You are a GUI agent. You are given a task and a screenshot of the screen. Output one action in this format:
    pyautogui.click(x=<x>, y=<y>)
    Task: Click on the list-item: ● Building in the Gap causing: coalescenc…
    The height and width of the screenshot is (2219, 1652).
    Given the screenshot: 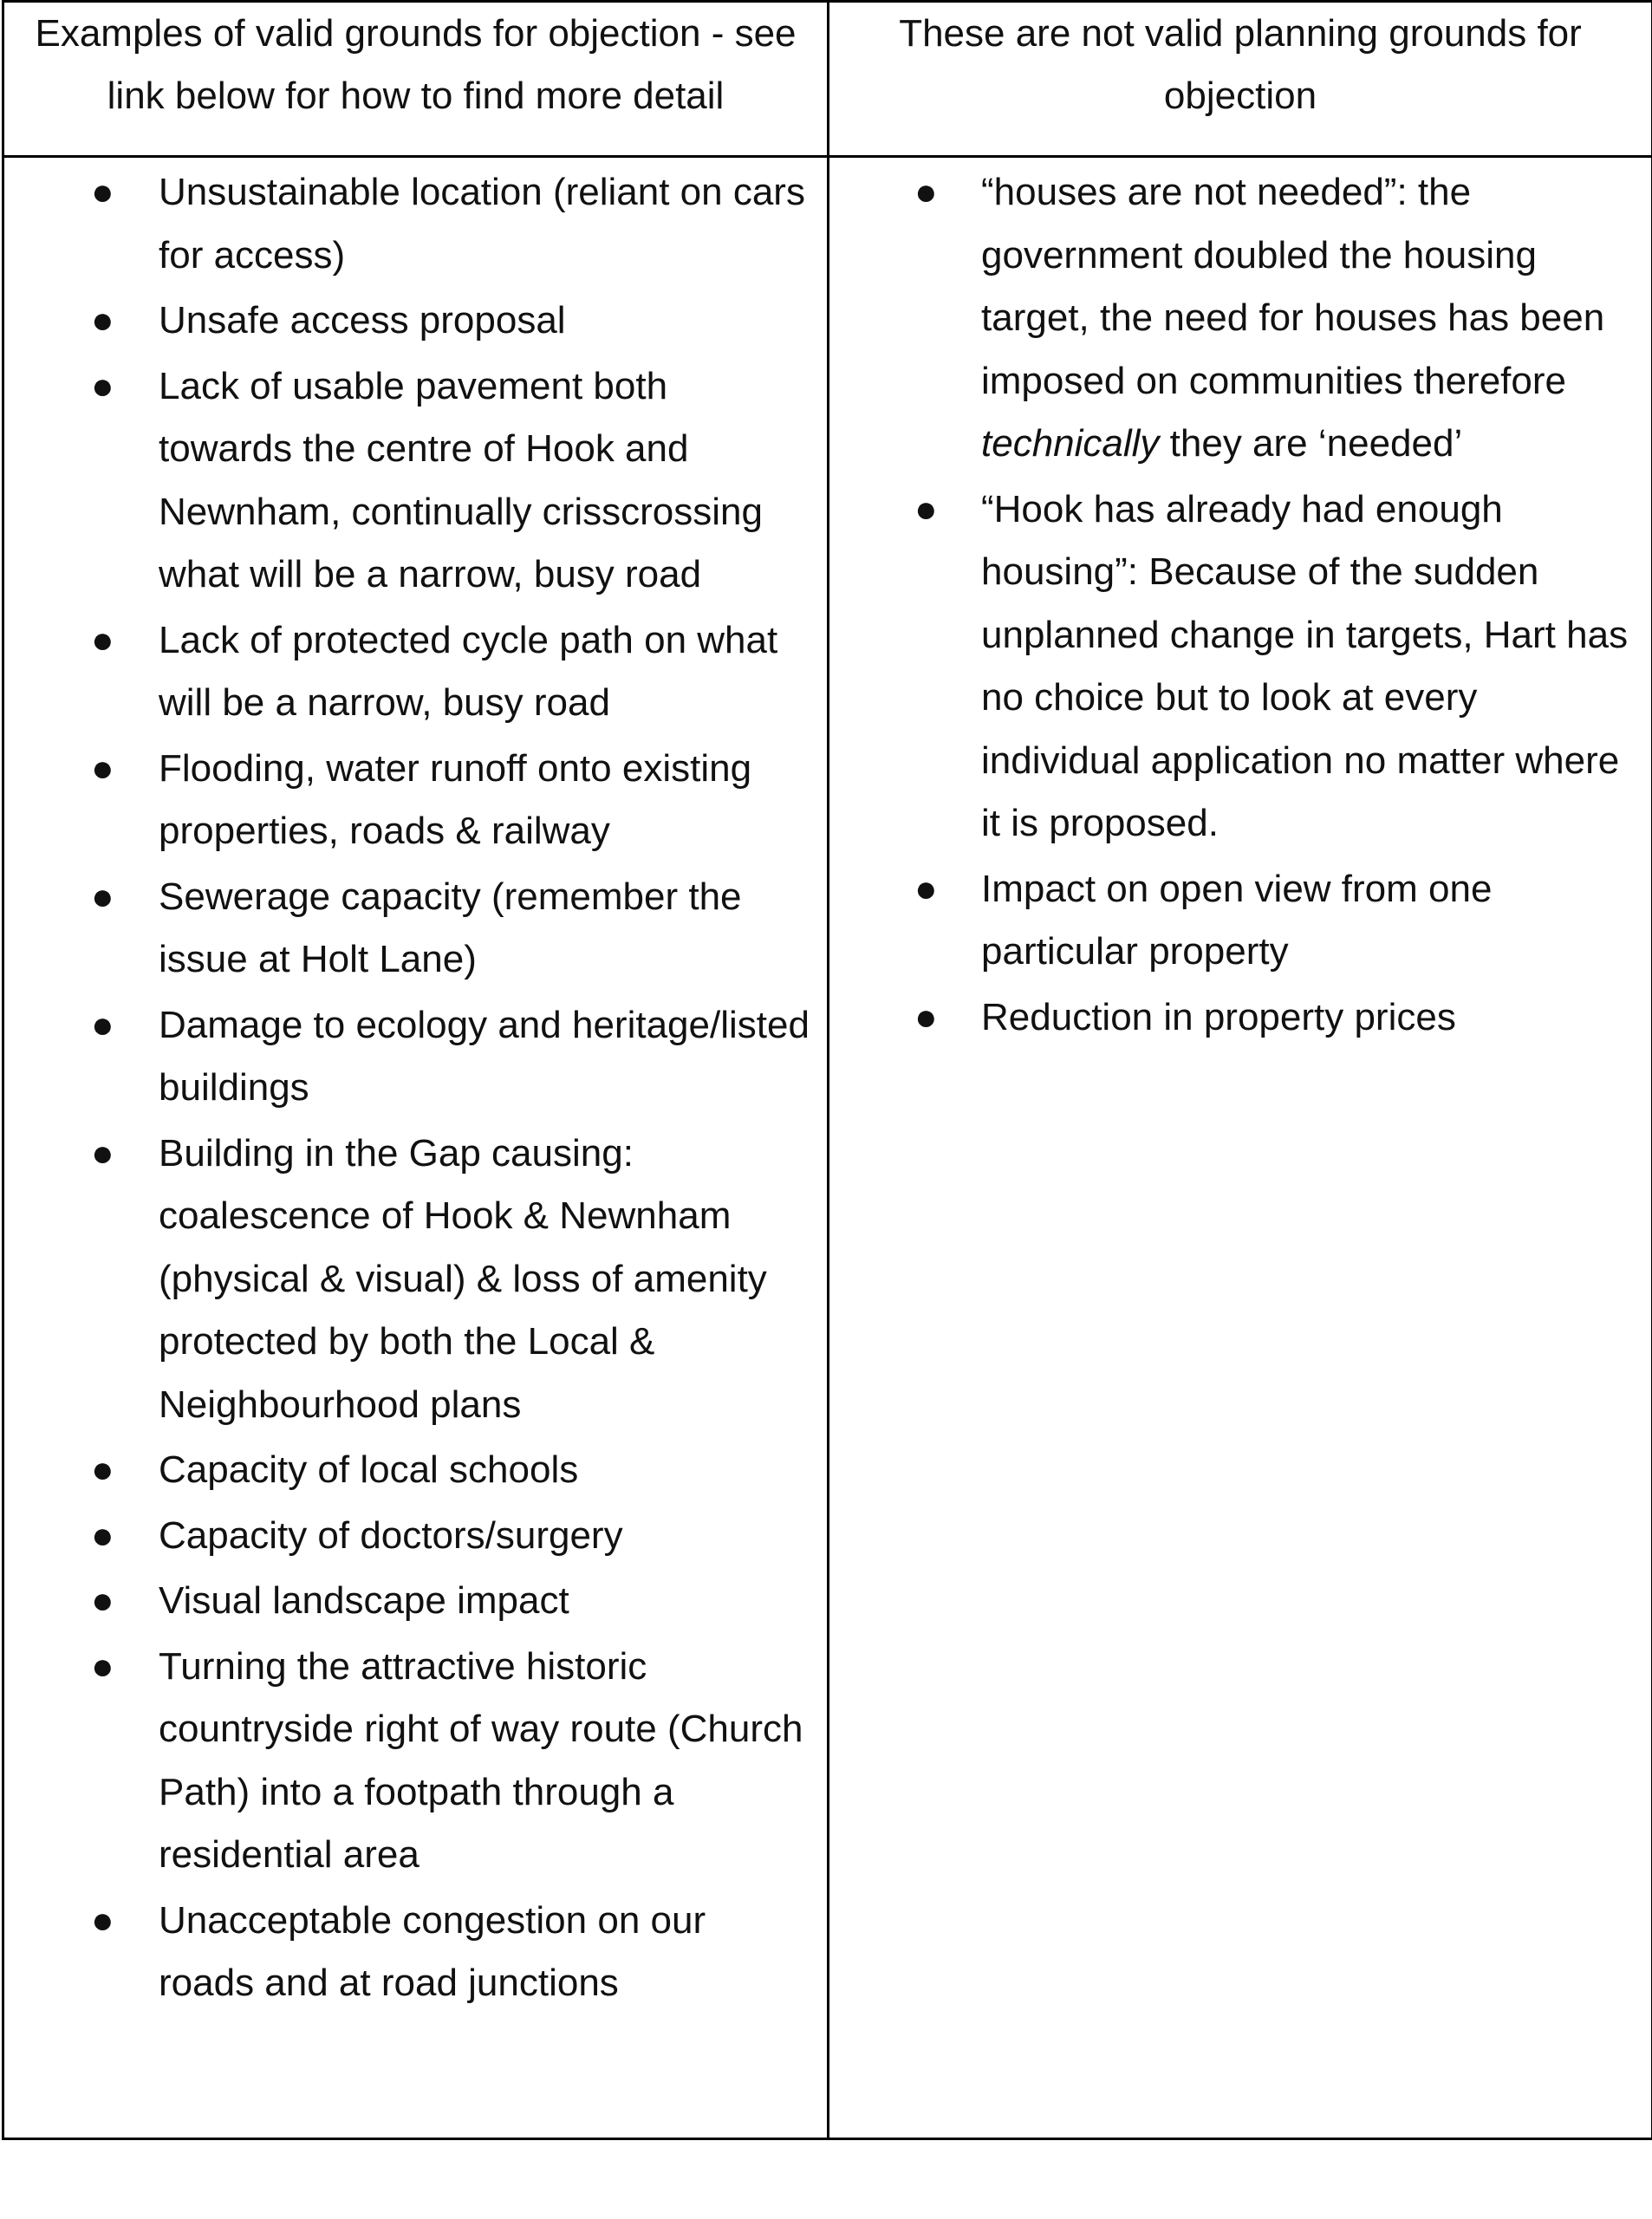 What is the action you would take?
    pyautogui.click(x=407, y=1280)
    